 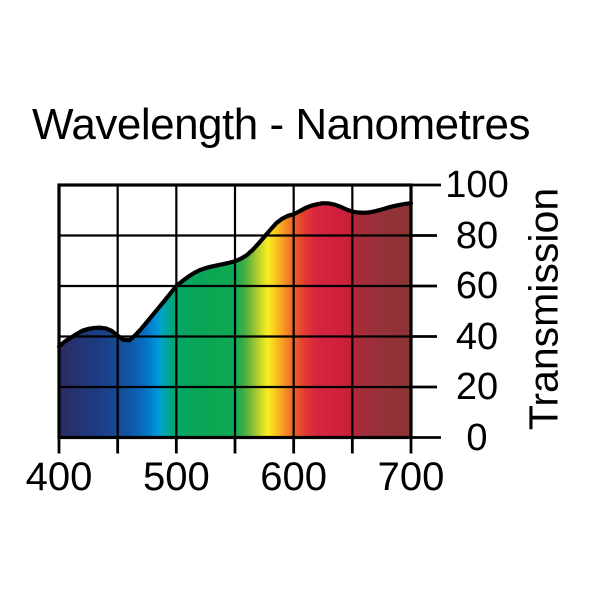 What do you see at coordinates (477, 387) in the screenshot?
I see `y-tick-label-20: 20` at bounding box center [477, 387].